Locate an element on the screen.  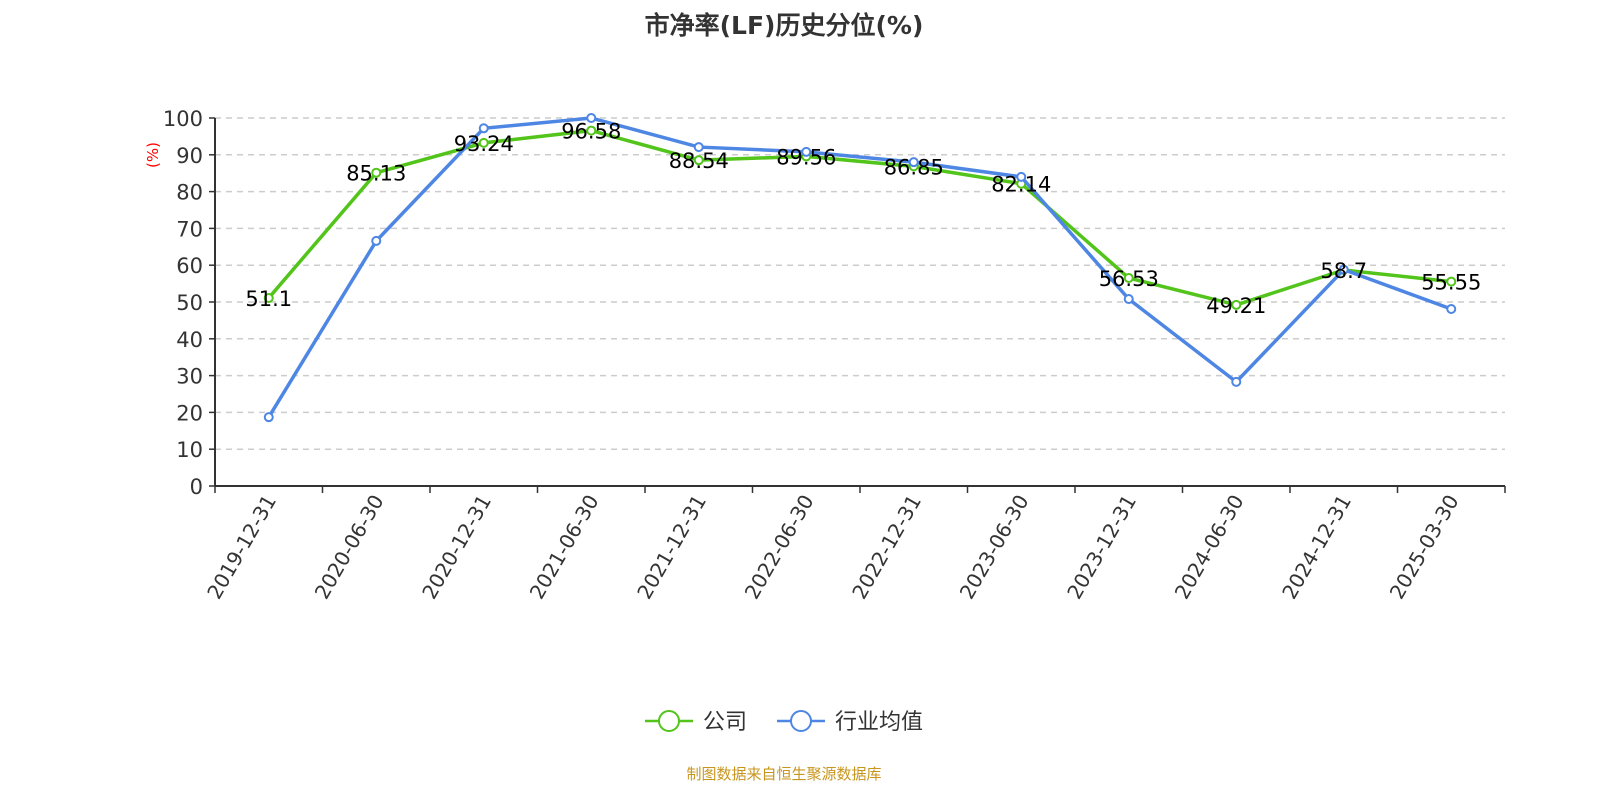
data-label: 89.56 is located at coordinates (806, 157).